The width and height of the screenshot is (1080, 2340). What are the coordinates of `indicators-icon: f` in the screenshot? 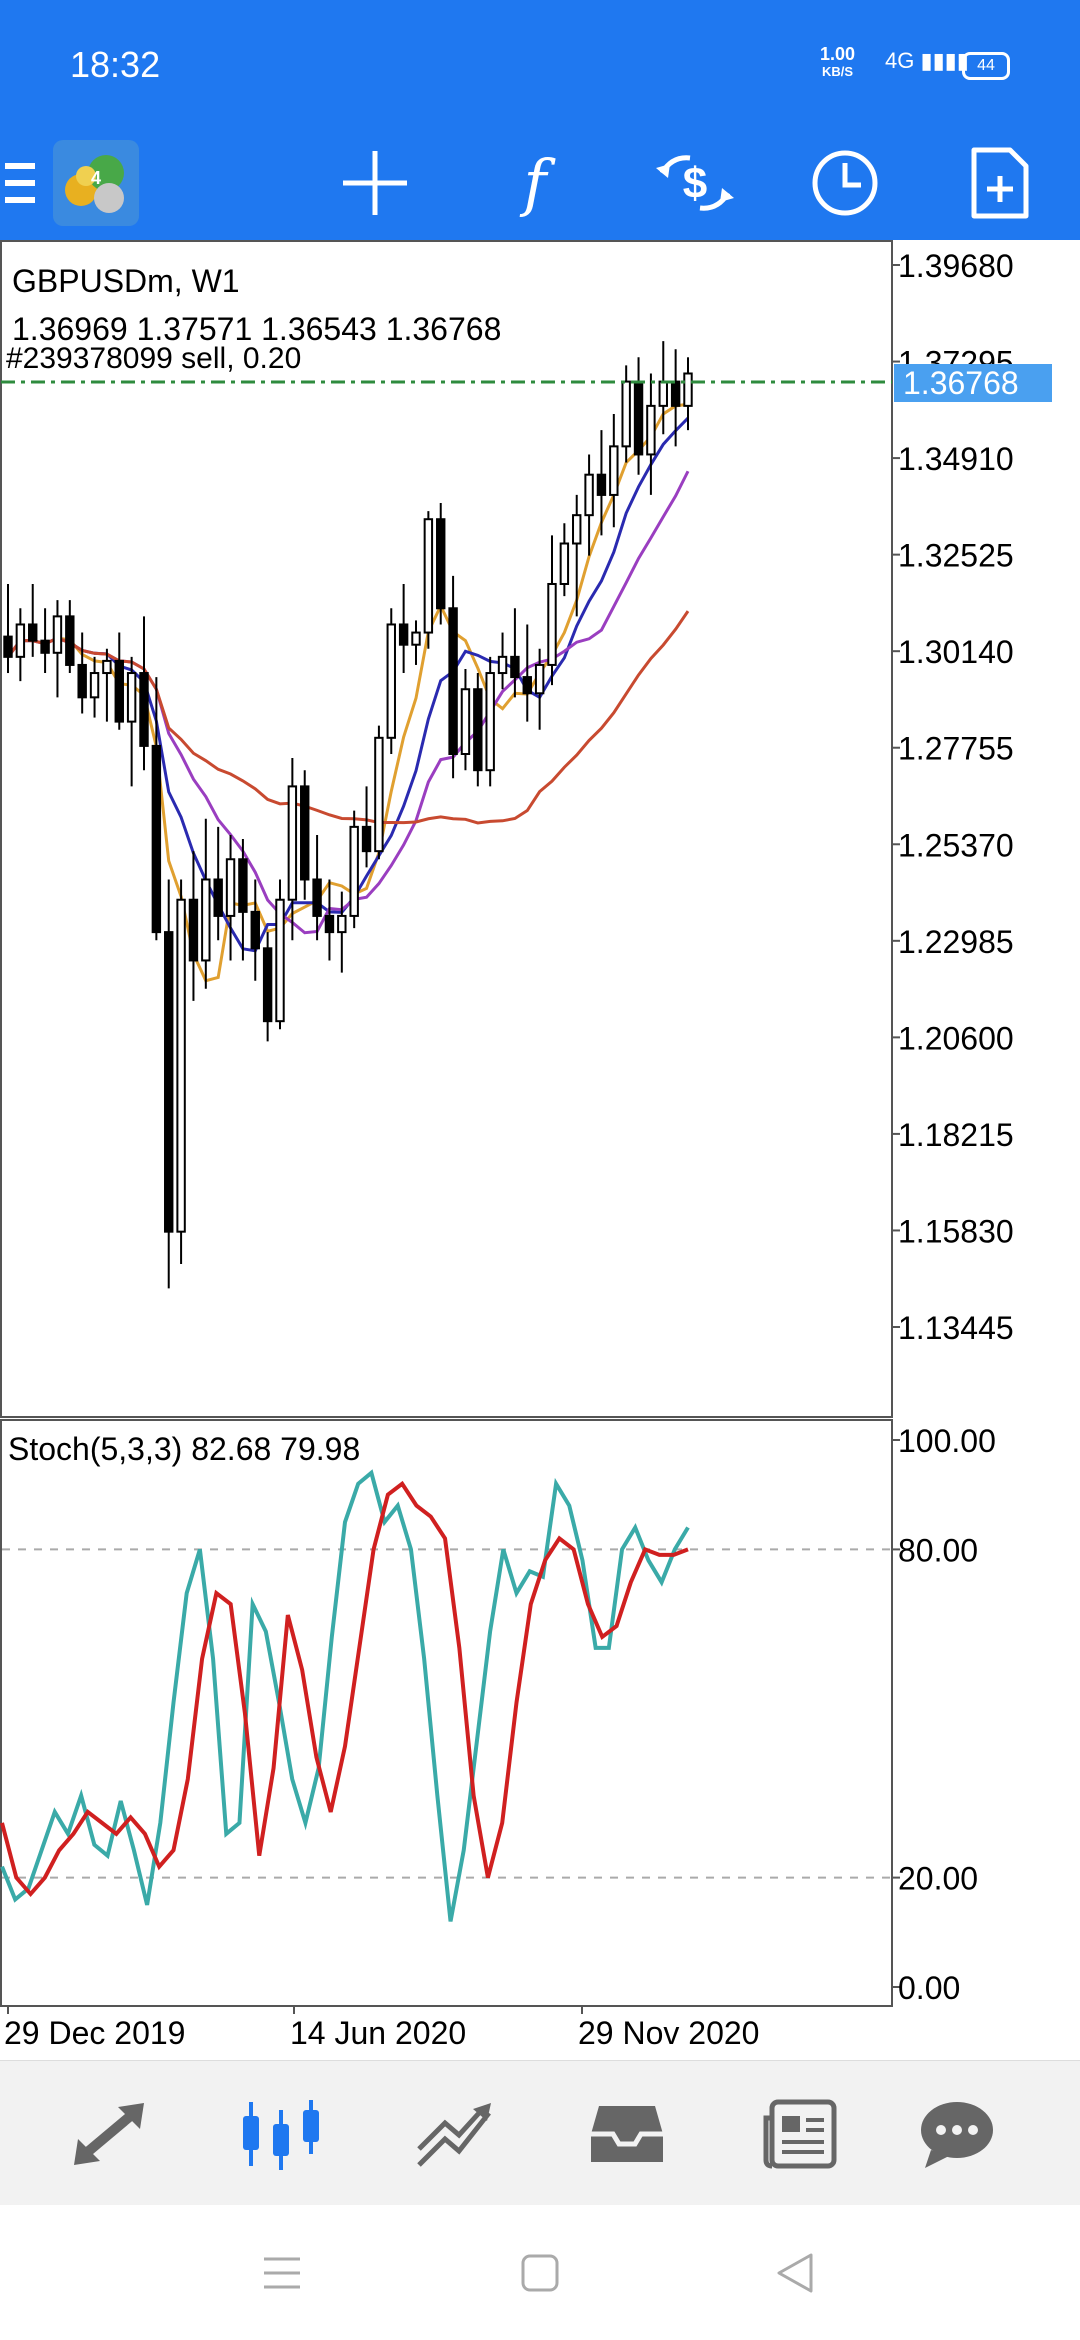 It's located at (535, 182).